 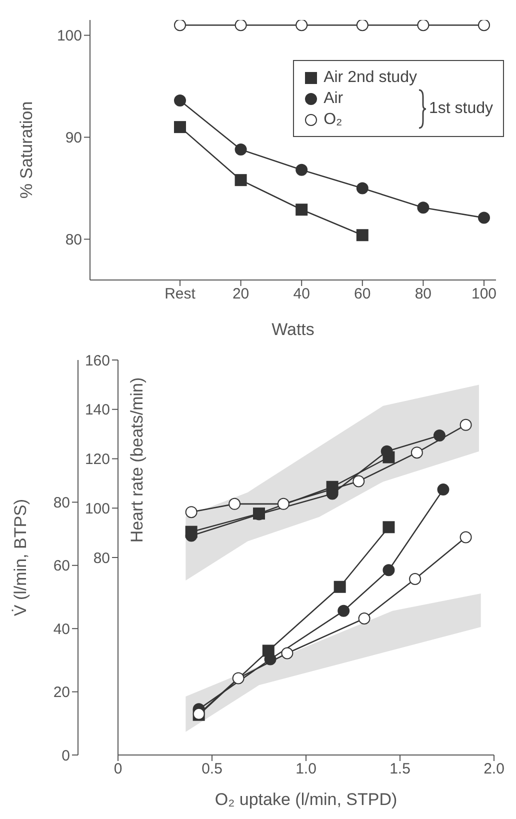 What do you see at coordinates (97, 459) in the screenshot?
I see `y2-tick-label: 120` at bounding box center [97, 459].